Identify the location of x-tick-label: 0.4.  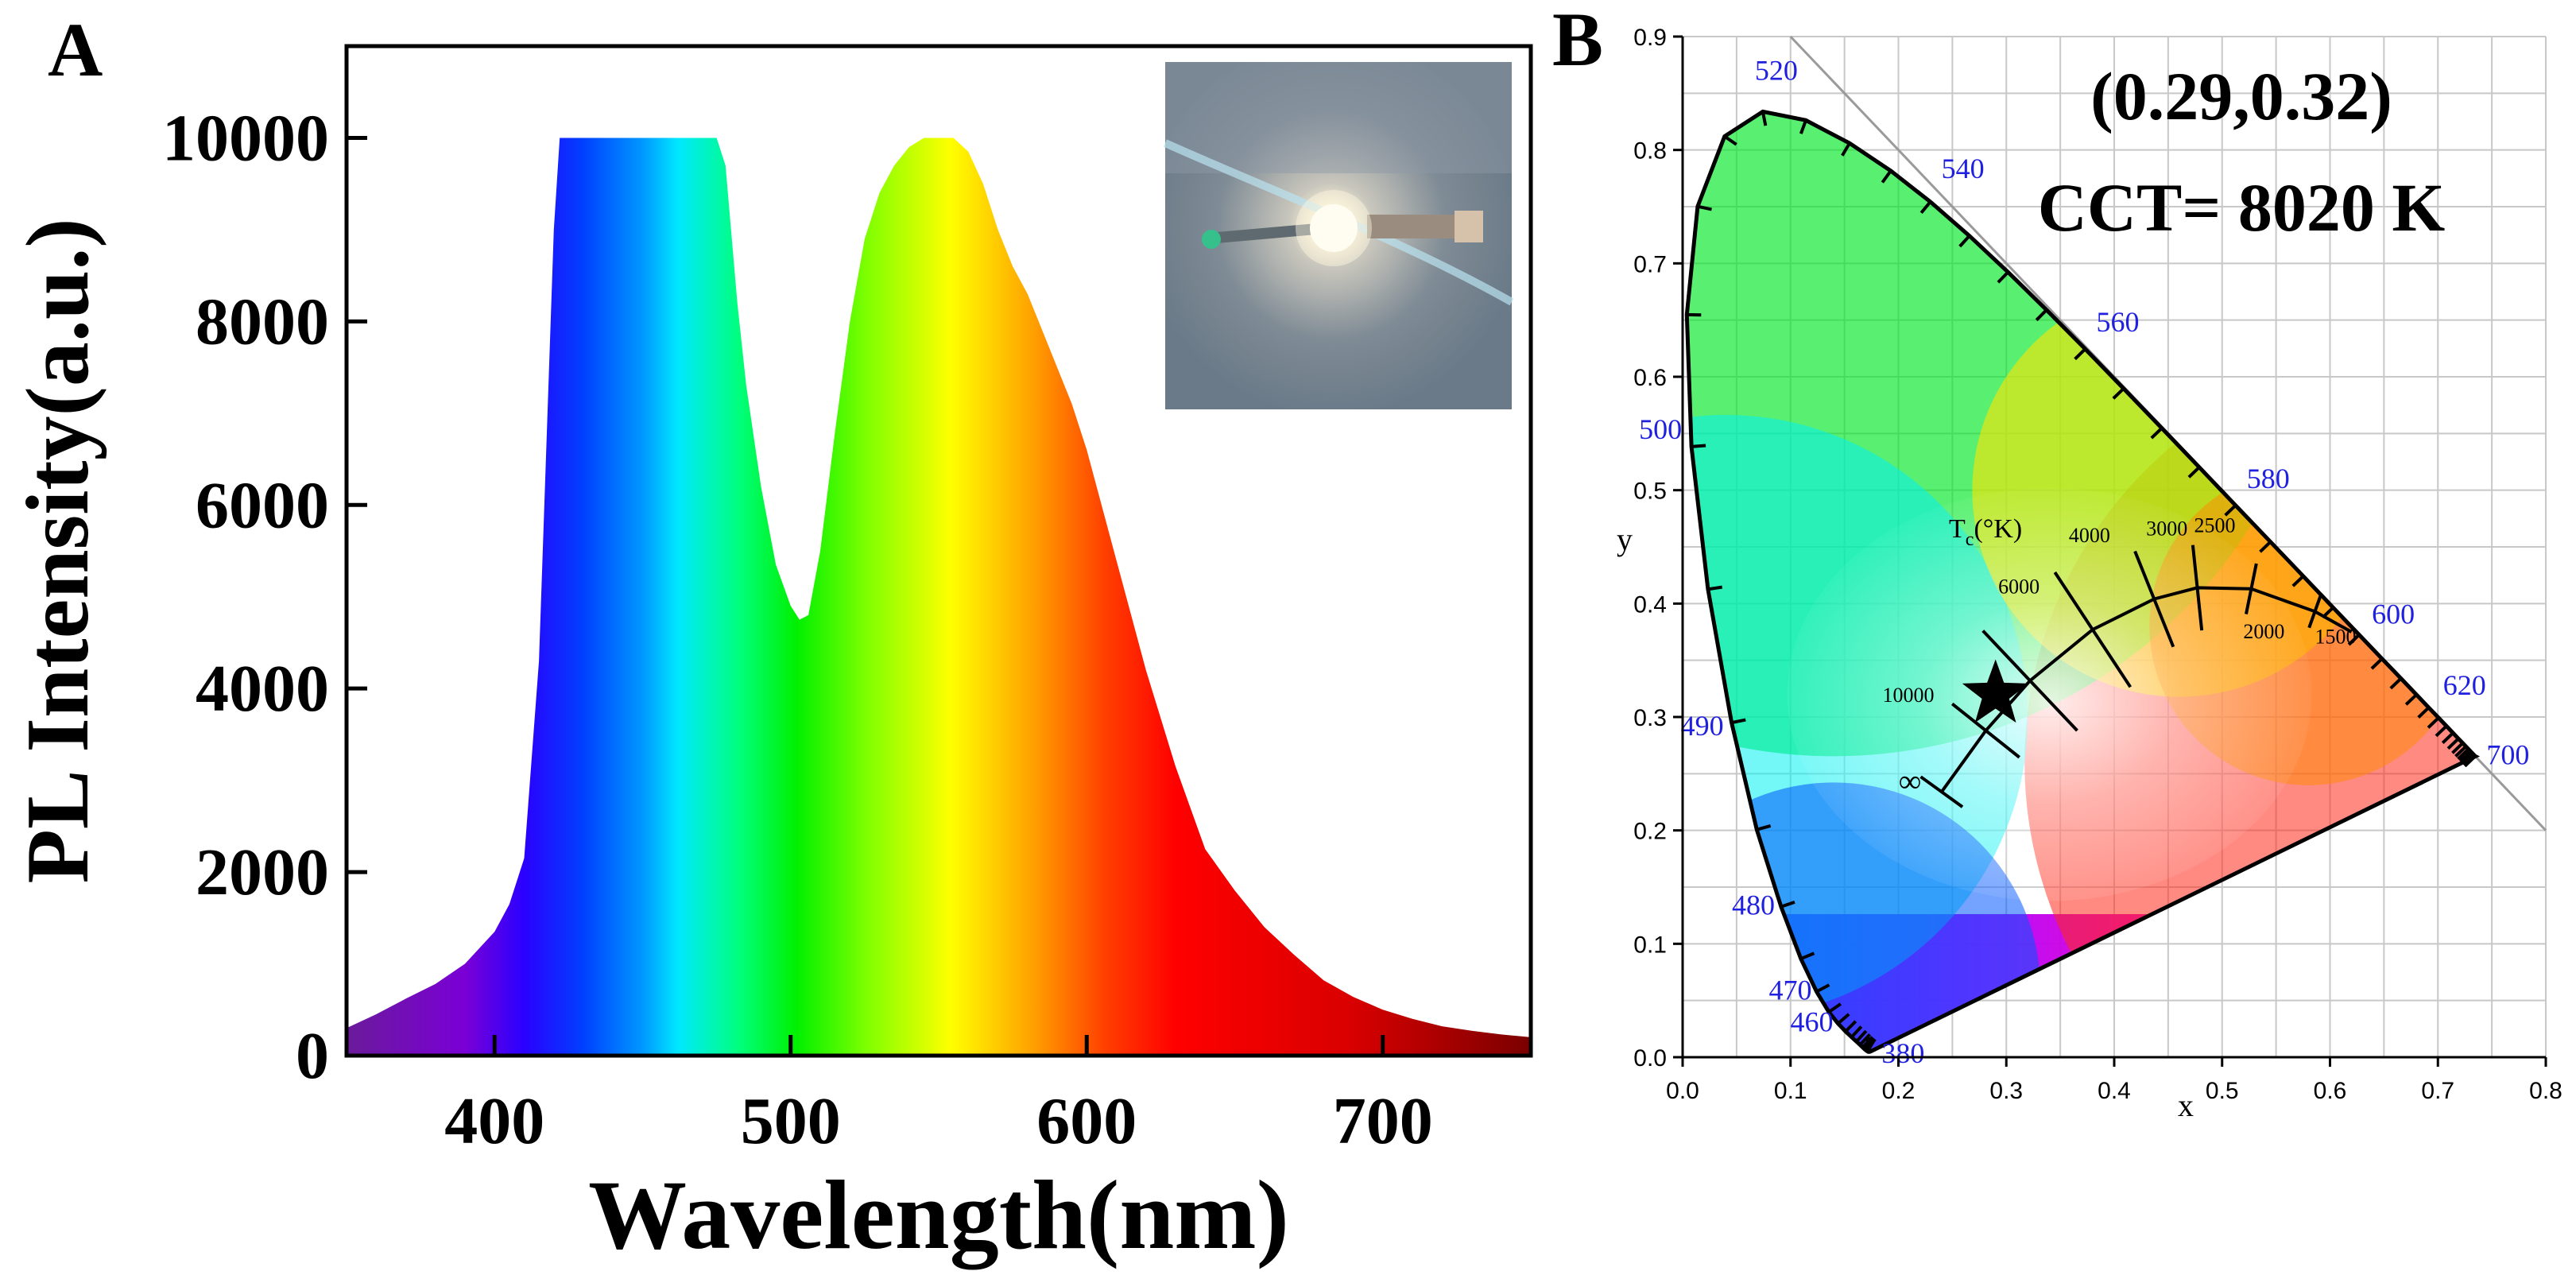
(2114, 1091).